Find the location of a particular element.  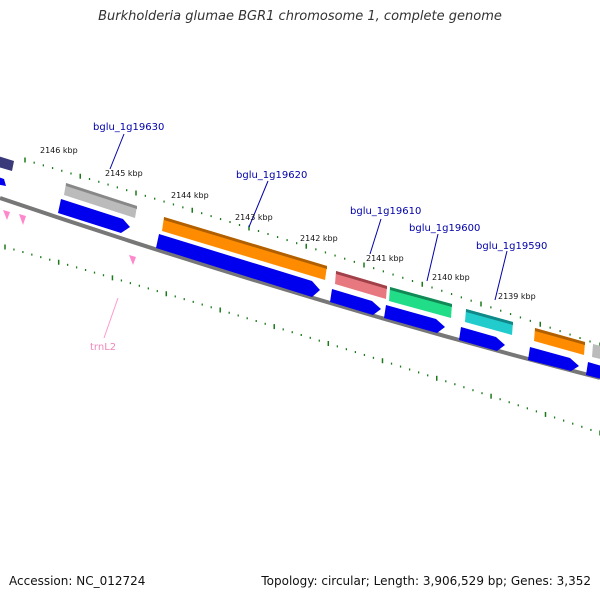

scale-label: 2139 kbp is located at coordinates (517, 296).